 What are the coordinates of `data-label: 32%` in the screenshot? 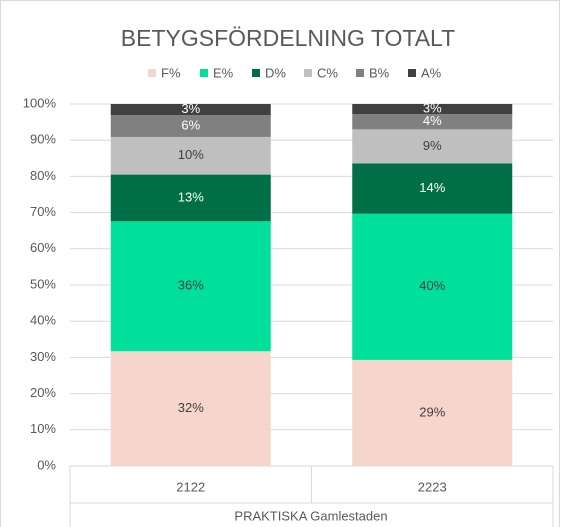 It's located at (191, 407).